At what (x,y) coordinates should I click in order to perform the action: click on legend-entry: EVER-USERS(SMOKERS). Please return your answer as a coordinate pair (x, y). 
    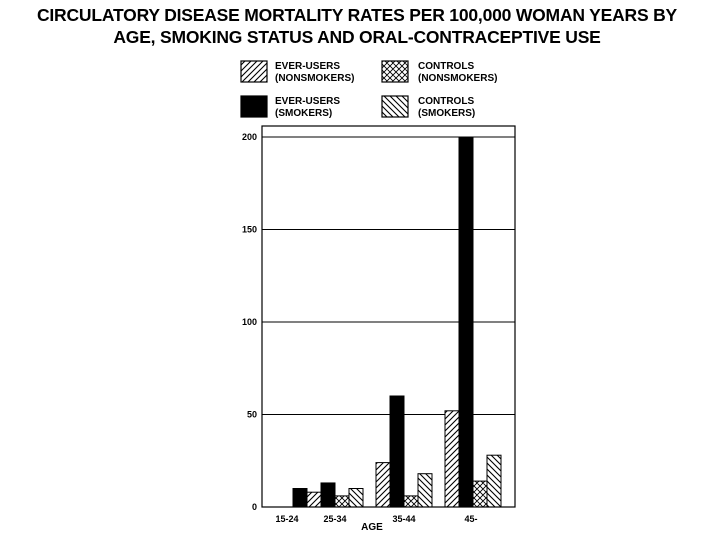
    Looking at the image, I should click on (290, 107).